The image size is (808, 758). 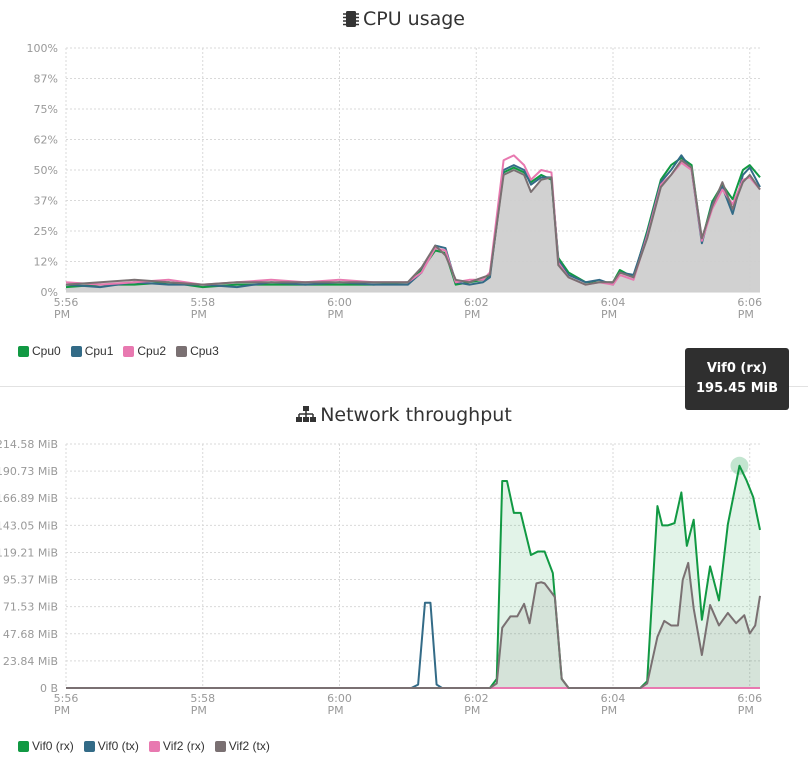 I want to click on area-cpu3, so click(x=413, y=226).